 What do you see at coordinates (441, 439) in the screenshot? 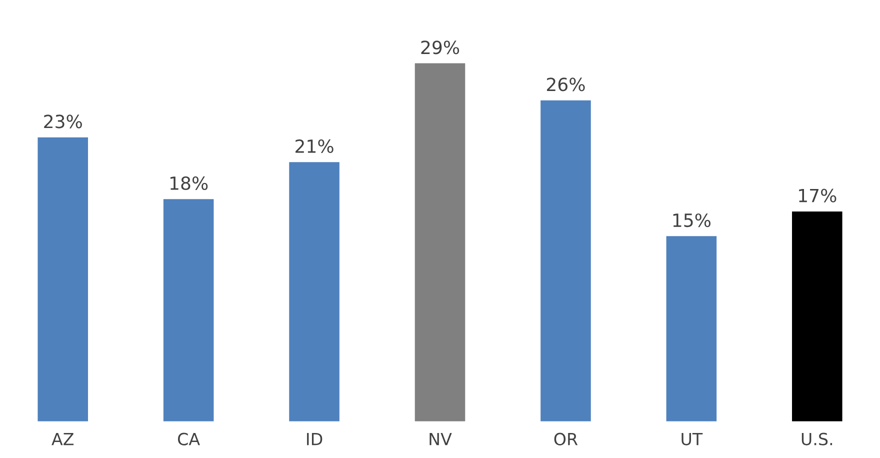
I see `x-tick-label: NV` at bounding box center [441, 439].